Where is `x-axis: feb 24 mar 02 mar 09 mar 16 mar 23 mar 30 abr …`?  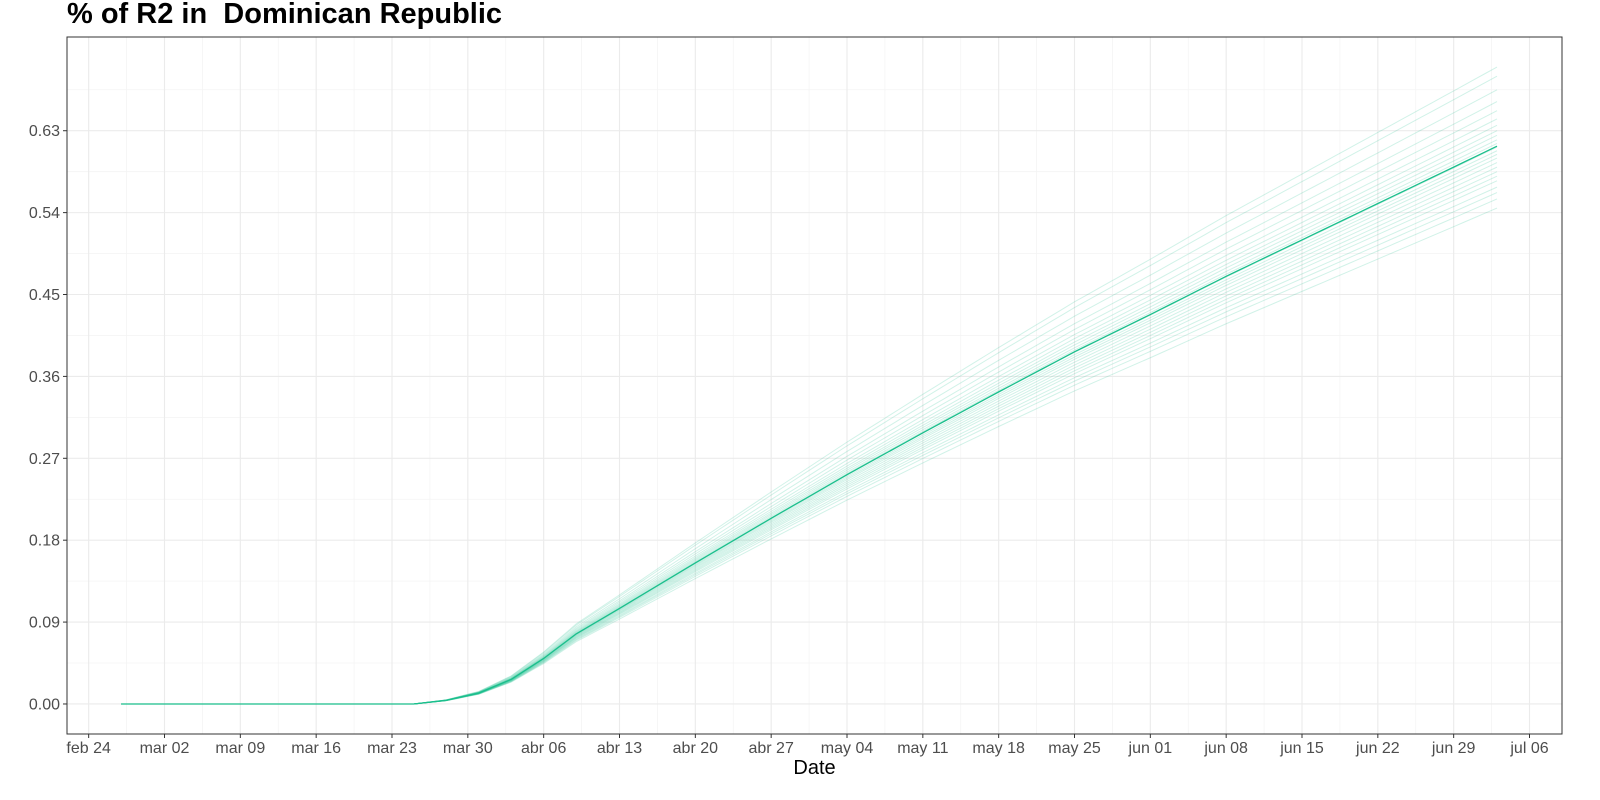 x-axis: feb 24 mar 02 mar 09 mar 16 mar 23 mar 30 abr … is located at coordinates (807, 745).